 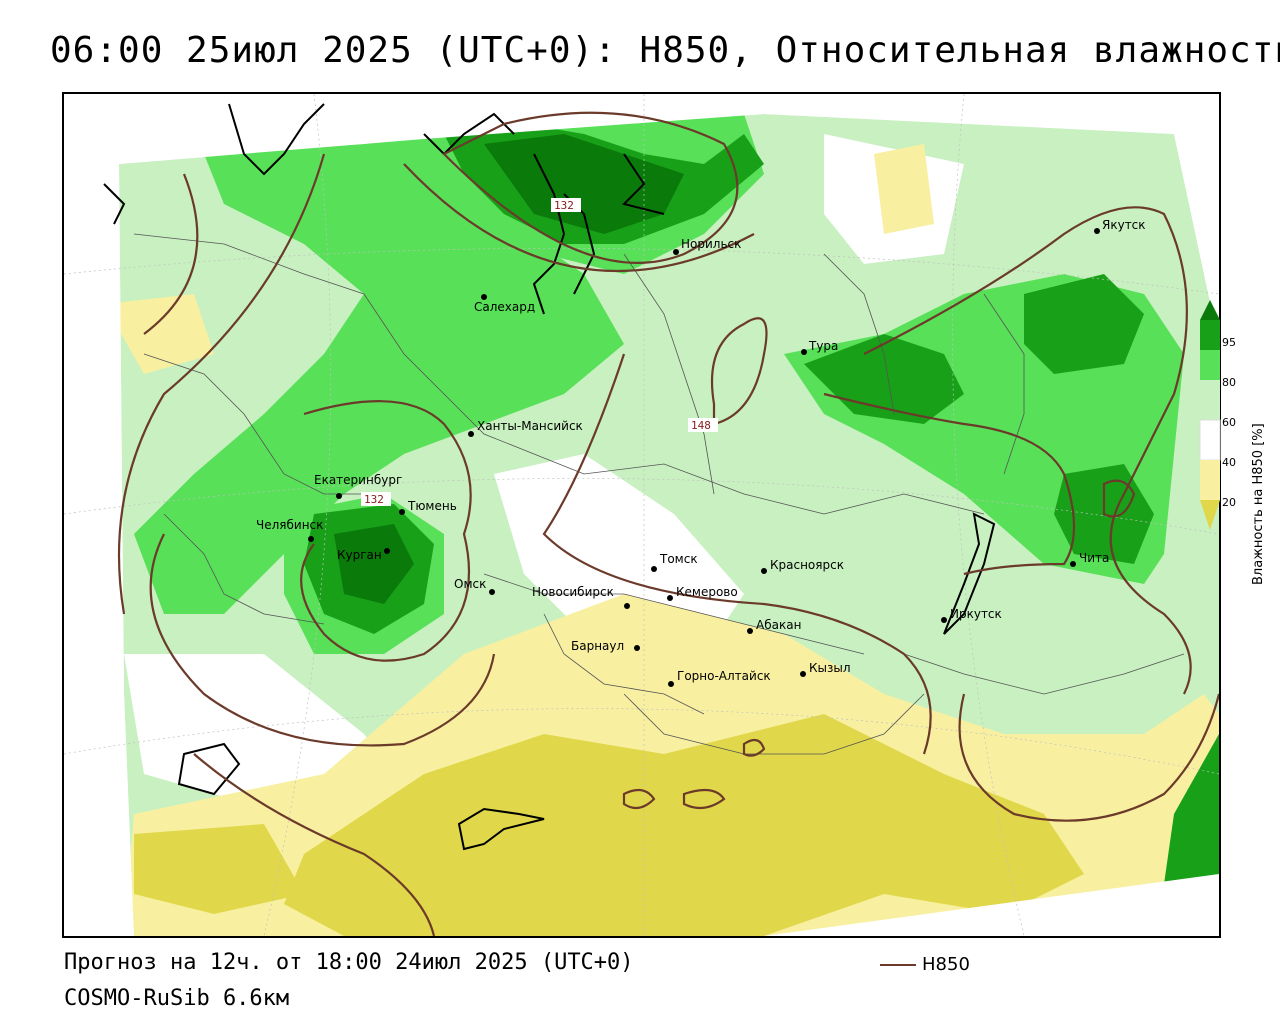 What do you see at coordinates (1238, 450) in the screenshot?
I see `humidity-legend: 95 80 60 40 20 Влажность на H850 [%]` at bounding box center [1238, 450].